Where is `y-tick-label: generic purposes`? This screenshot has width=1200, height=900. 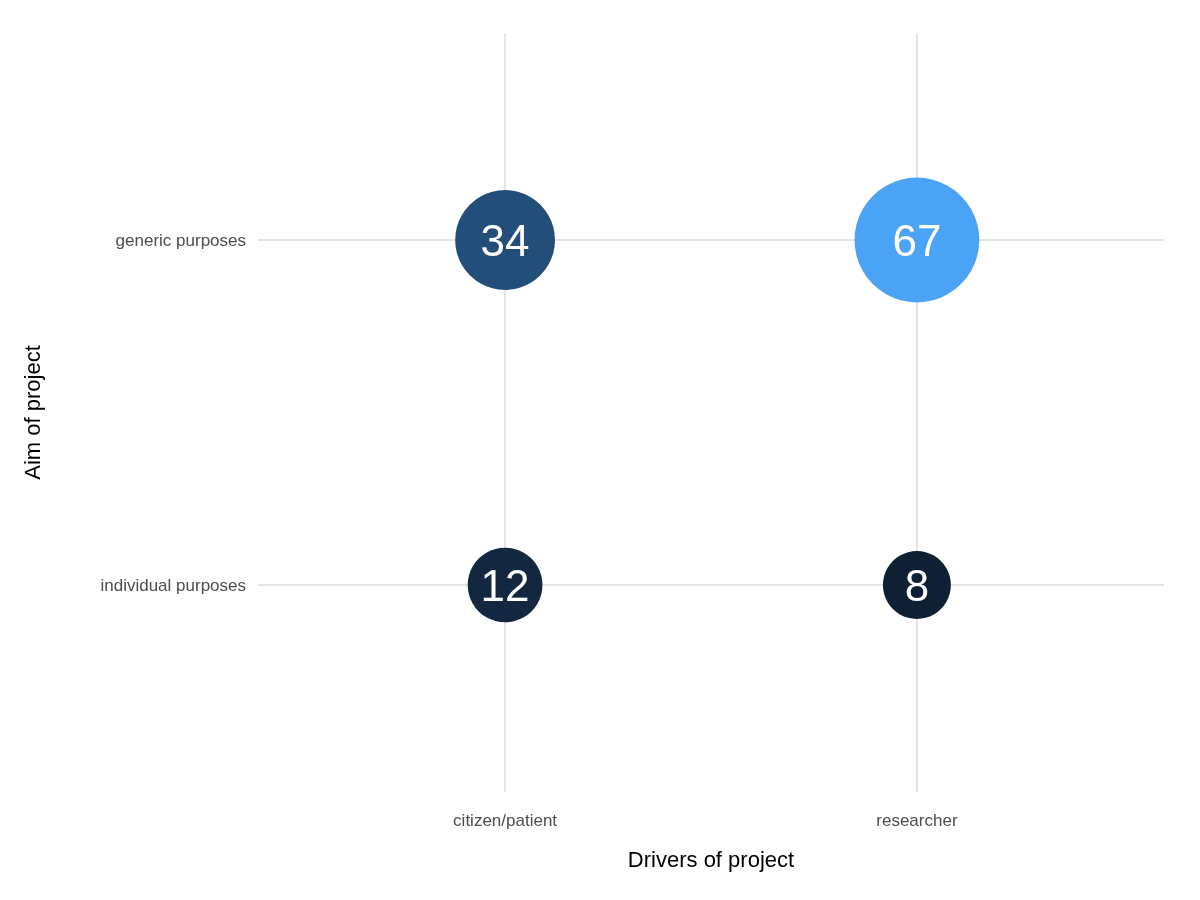 y-tick-label: generic purposes is located at coordinates (180, 240).